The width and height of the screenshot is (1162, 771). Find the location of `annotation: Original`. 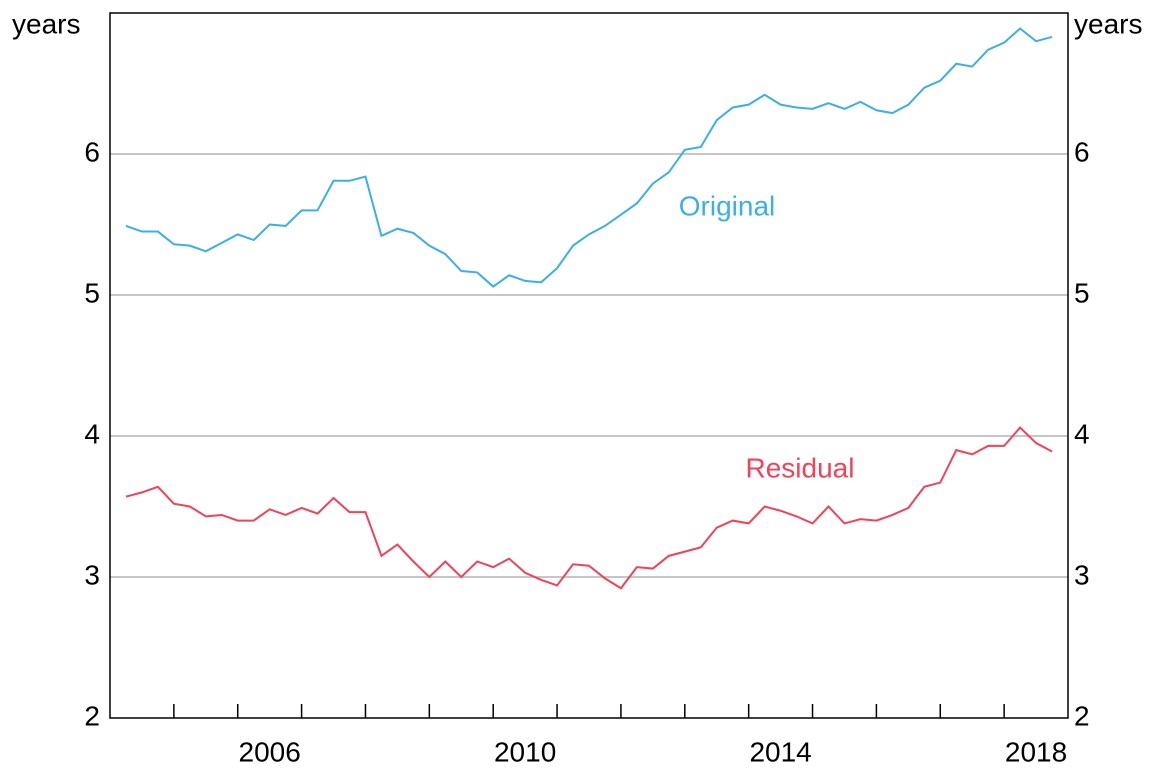

annotation: Original is located at coordinates (727, 205).